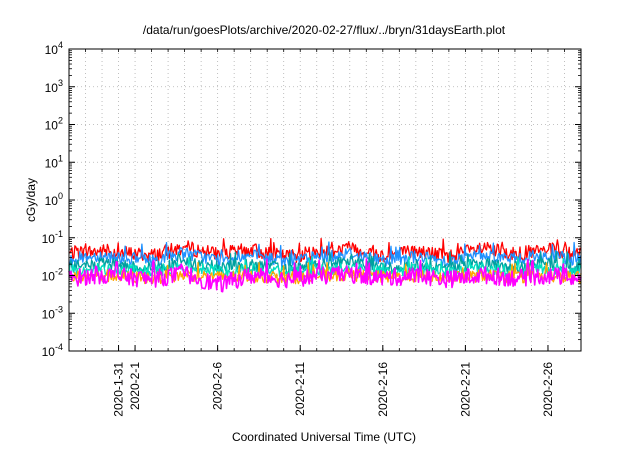 The height and width of the screenshot is (453, 640). What do you see at coordinates (119, 389) in the screenshot?
I see `x-tick-label: 2020-1-31` at bounding box center [119, 389].